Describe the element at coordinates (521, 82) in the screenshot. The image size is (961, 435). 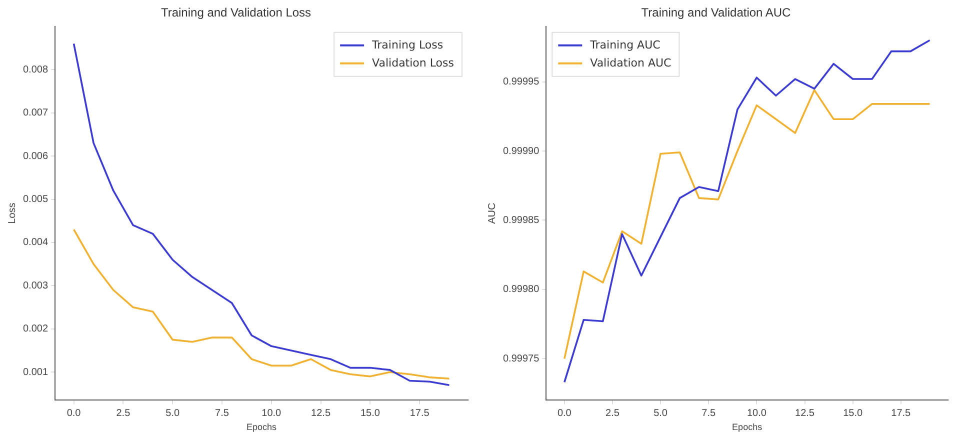
I see `y-tick-label: 0.99995` at that location.